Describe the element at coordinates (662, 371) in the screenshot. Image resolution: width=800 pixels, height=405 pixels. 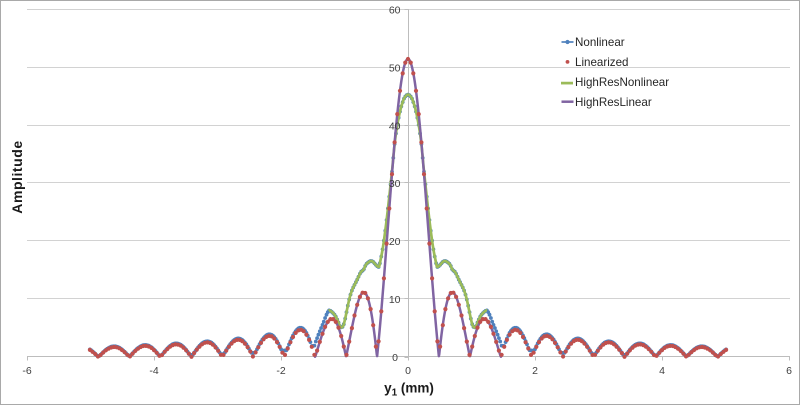
I see `svg-text: 4` at that location.